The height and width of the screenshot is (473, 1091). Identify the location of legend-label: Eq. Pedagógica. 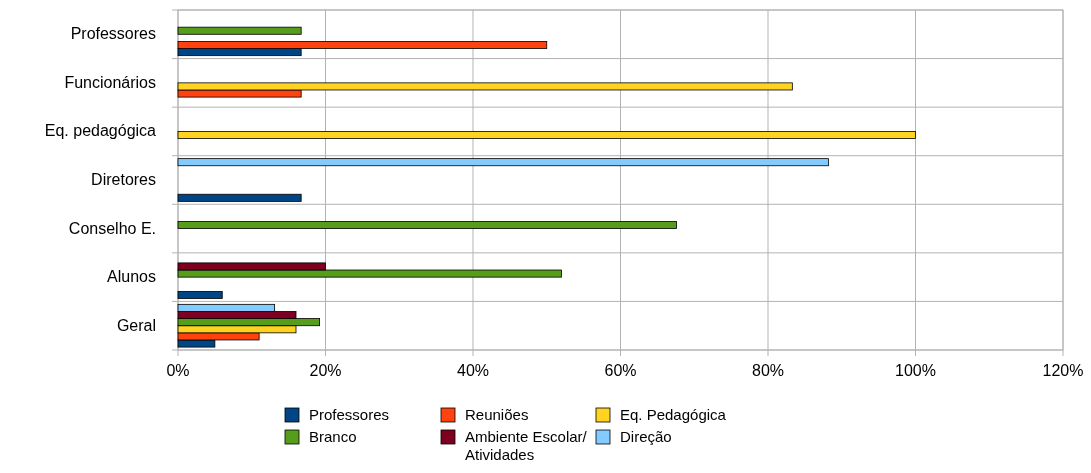
(673, 414).